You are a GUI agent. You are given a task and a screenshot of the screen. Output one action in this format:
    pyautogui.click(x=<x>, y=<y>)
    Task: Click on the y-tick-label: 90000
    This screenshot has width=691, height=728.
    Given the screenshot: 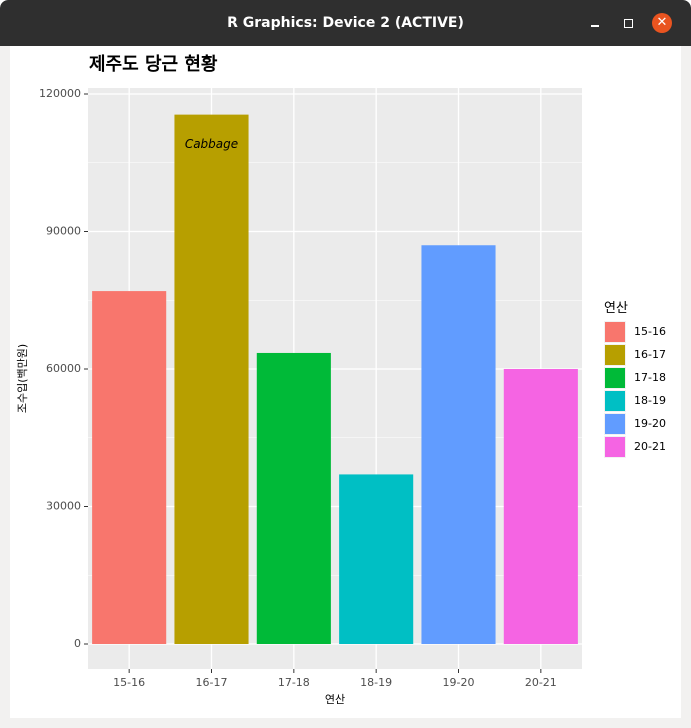 What is the action you would take?
    pyautogui.click(x=63, y=231)
    